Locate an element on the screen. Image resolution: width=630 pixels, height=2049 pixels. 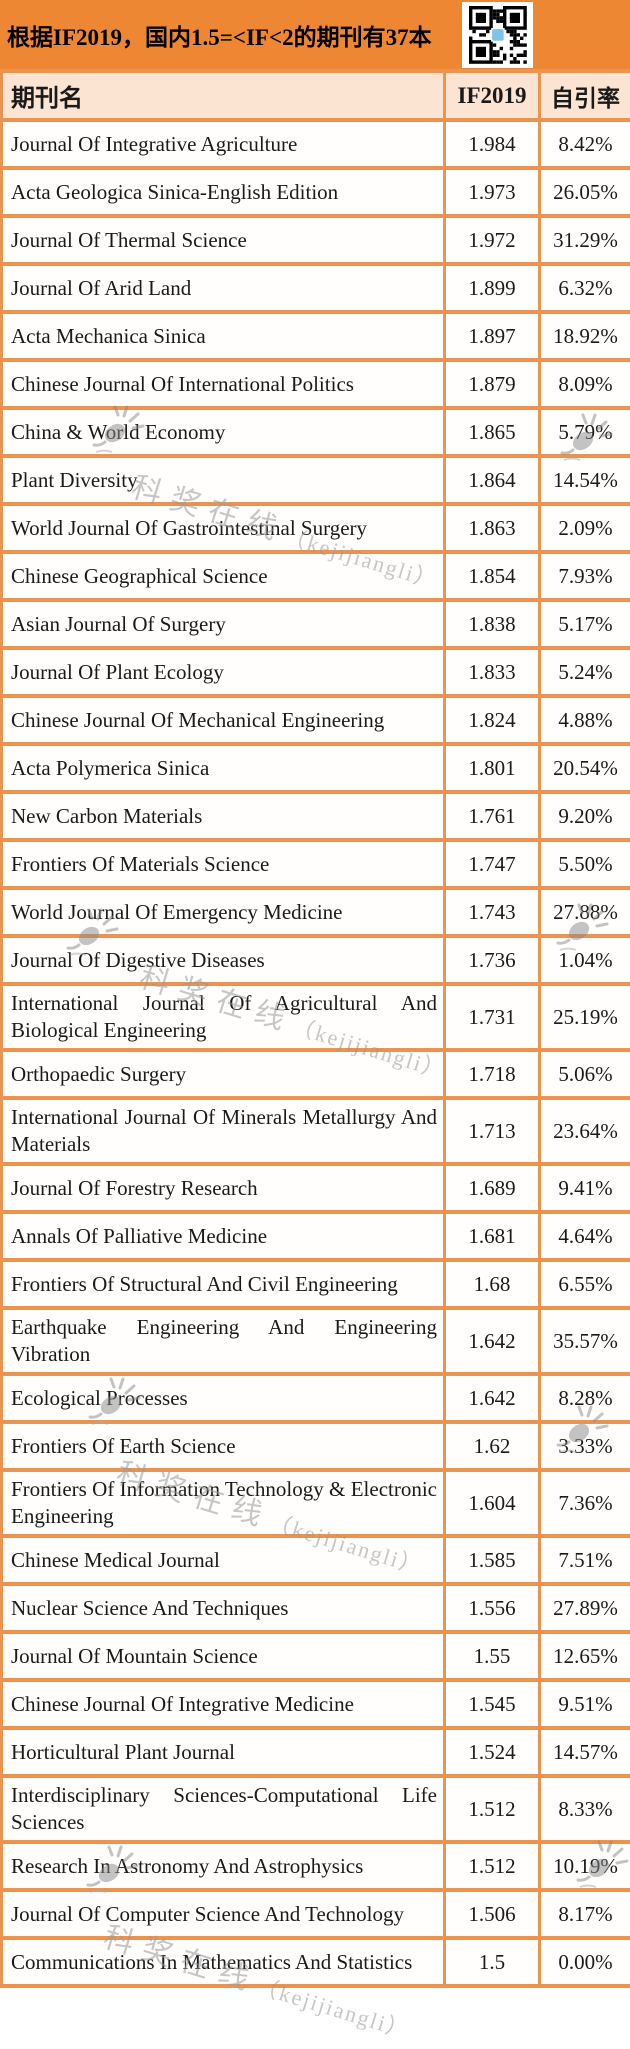
journal-self-citation-cell: 12.65% is located at coordinates (584, 1656).